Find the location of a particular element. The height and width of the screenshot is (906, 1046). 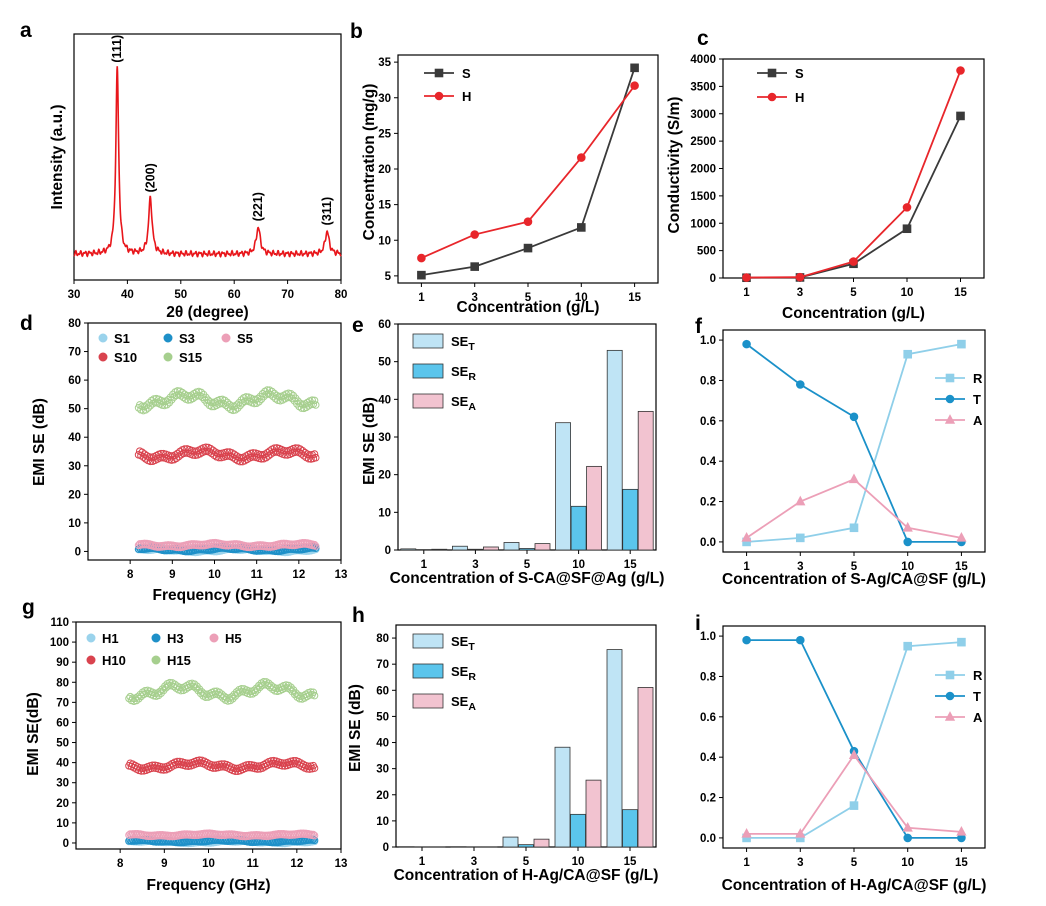

series-H5 is located at coordinates (222, 835).